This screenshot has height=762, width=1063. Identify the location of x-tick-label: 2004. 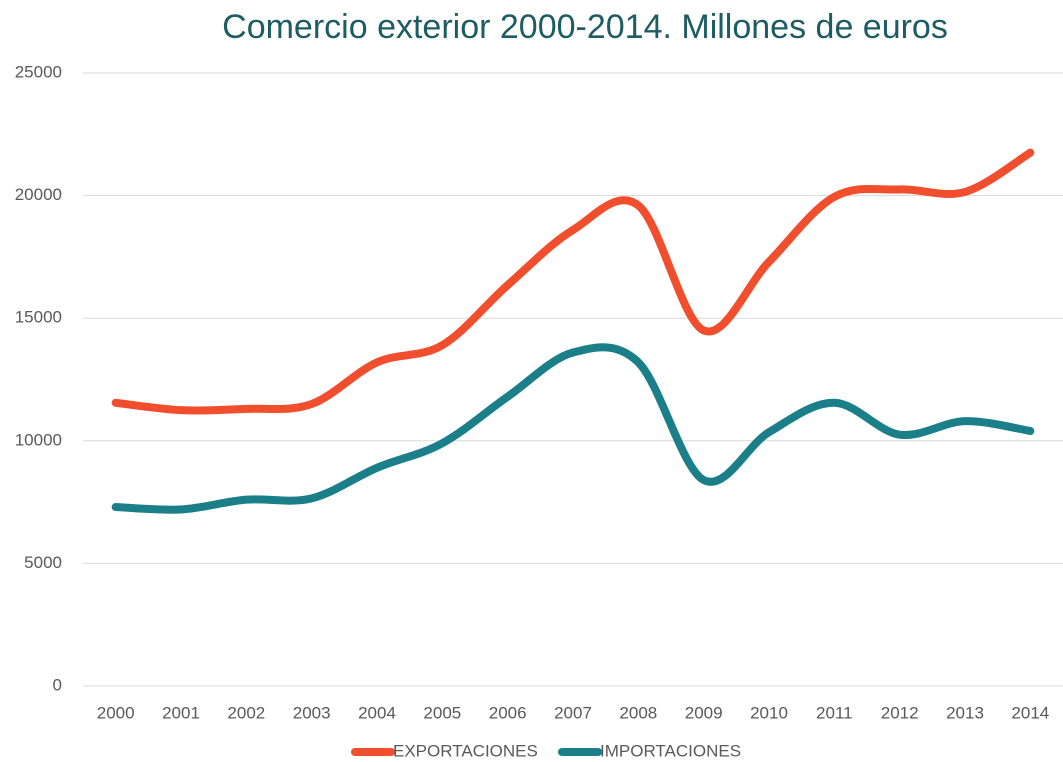
(377, 712).